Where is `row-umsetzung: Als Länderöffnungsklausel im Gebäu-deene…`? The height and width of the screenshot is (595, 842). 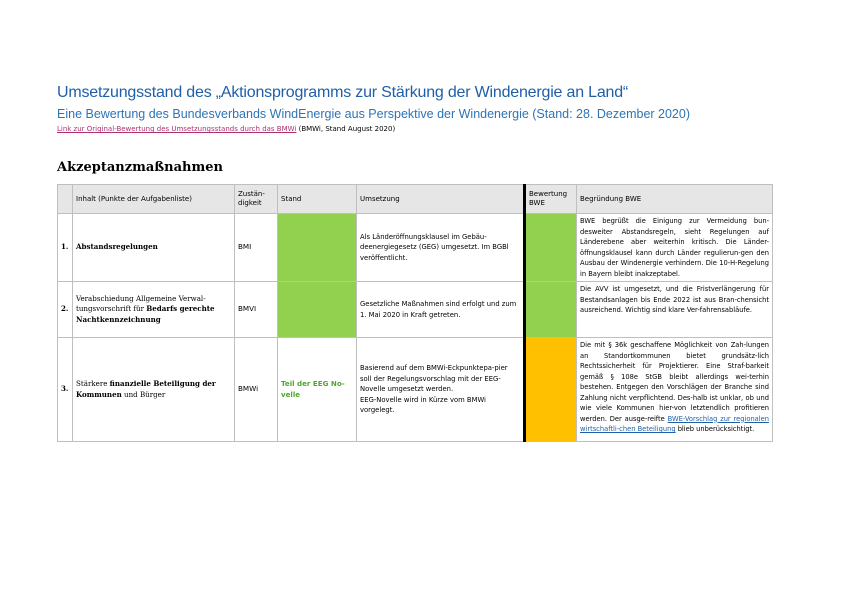
row-umsetzung: Als Länderöffnungsklausel im Gebäu-deene… is located at coordinates (440, 247).